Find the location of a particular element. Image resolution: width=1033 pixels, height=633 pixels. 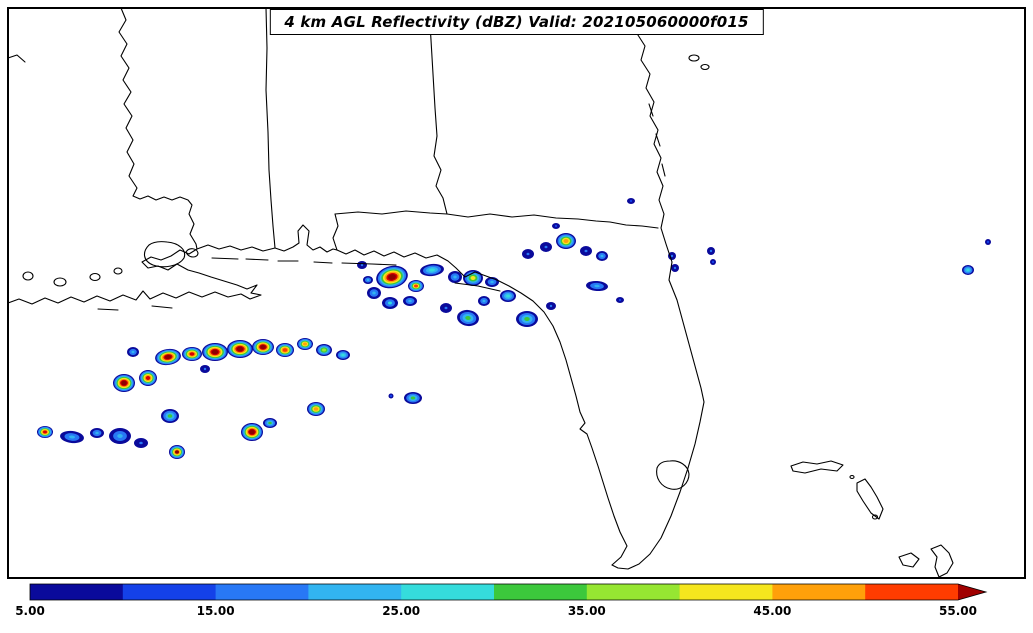

lake-borgne is located at coordinates (192, 253).